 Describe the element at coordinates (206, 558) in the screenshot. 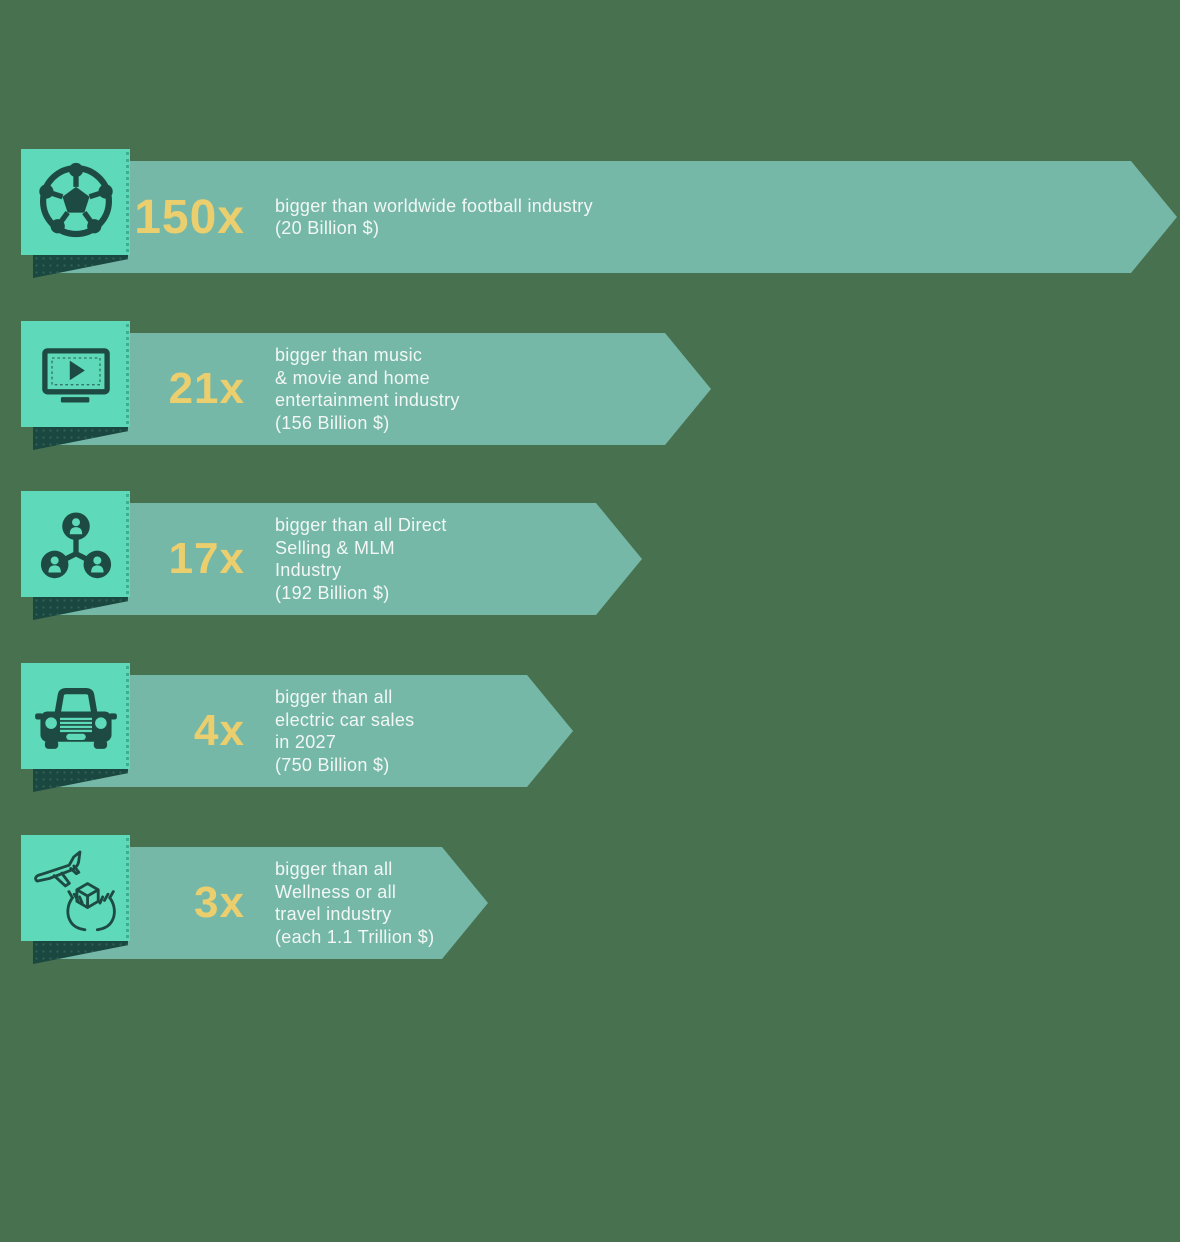

I see `multiplier-value: 17x` at that location.